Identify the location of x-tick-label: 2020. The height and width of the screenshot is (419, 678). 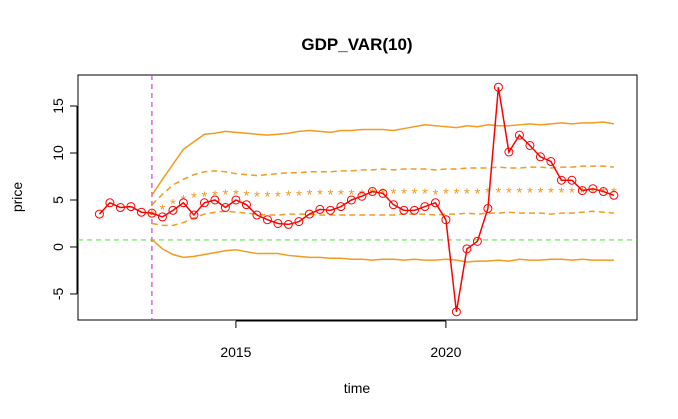
(445, 352).